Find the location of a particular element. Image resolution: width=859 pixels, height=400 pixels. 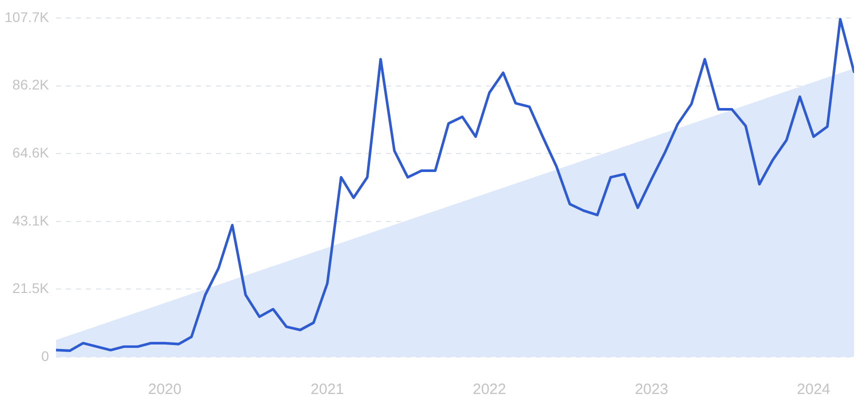

y-tick-label: 107.7K is located at coordinates (27, 16).